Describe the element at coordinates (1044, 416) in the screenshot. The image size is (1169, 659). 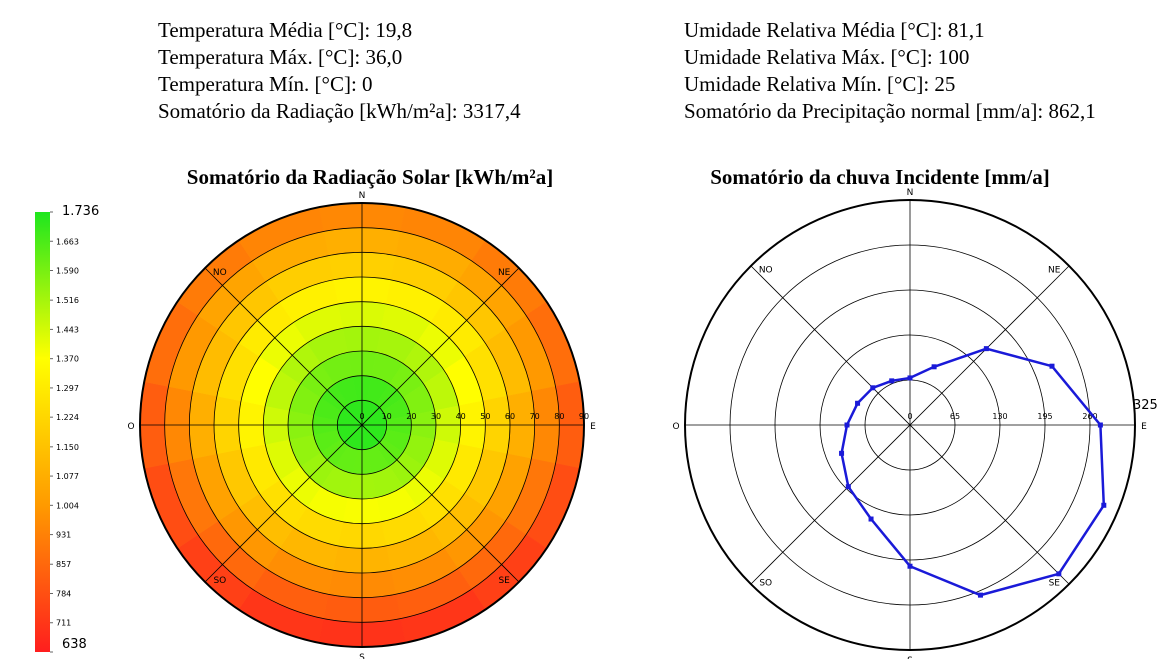
I see `r-tick-label: 195` at that location.